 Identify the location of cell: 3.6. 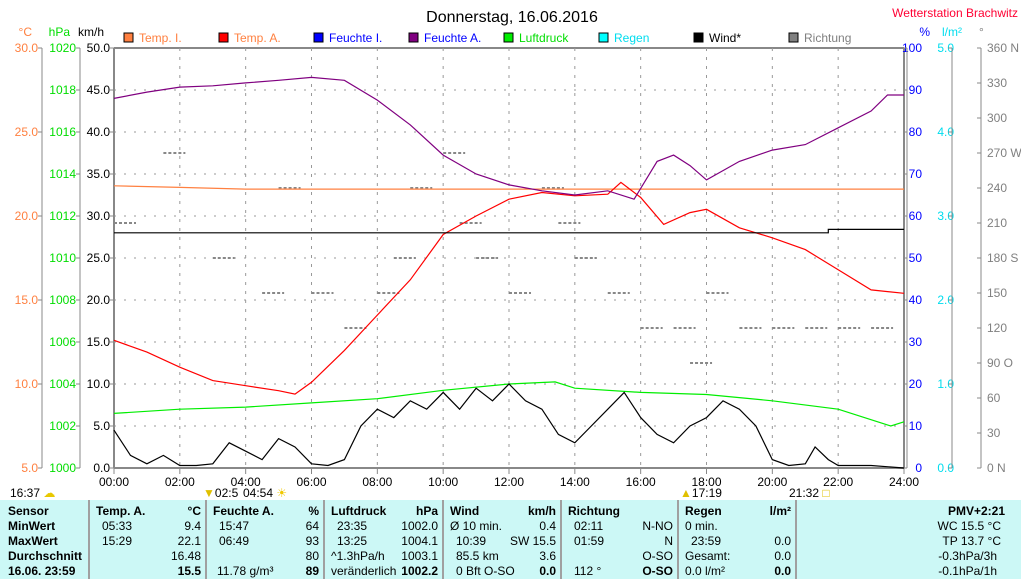
(547, 556).